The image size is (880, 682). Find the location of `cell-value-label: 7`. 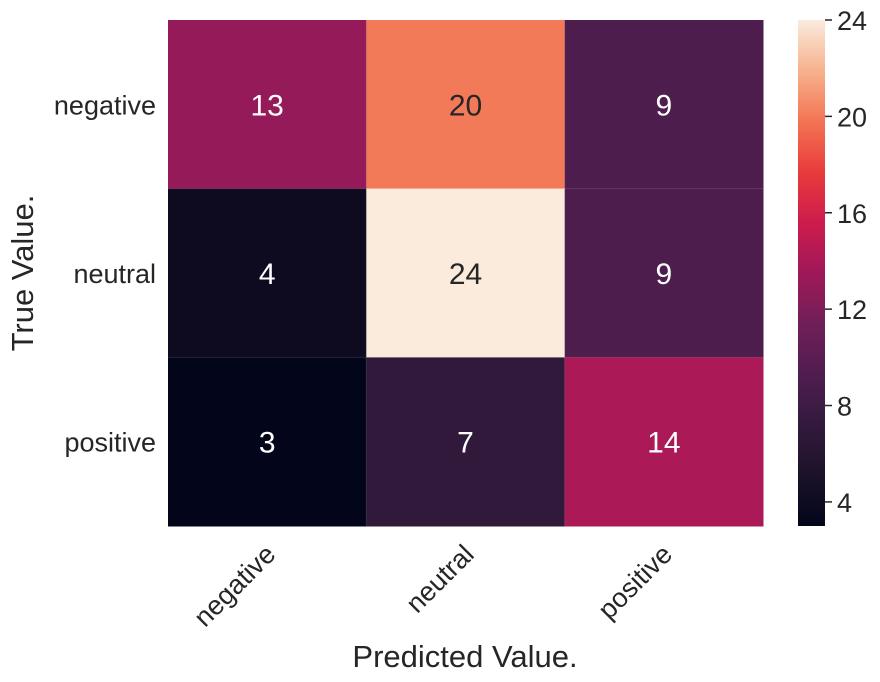

cell-value-label: 7 is located at coordinates (465, 443).